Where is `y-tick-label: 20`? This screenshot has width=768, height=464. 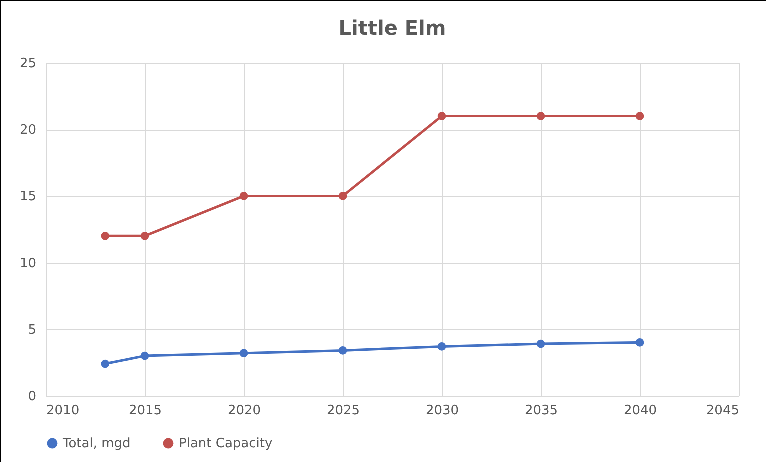
y-tick-label: 20 is located at coordinates (28, 130).